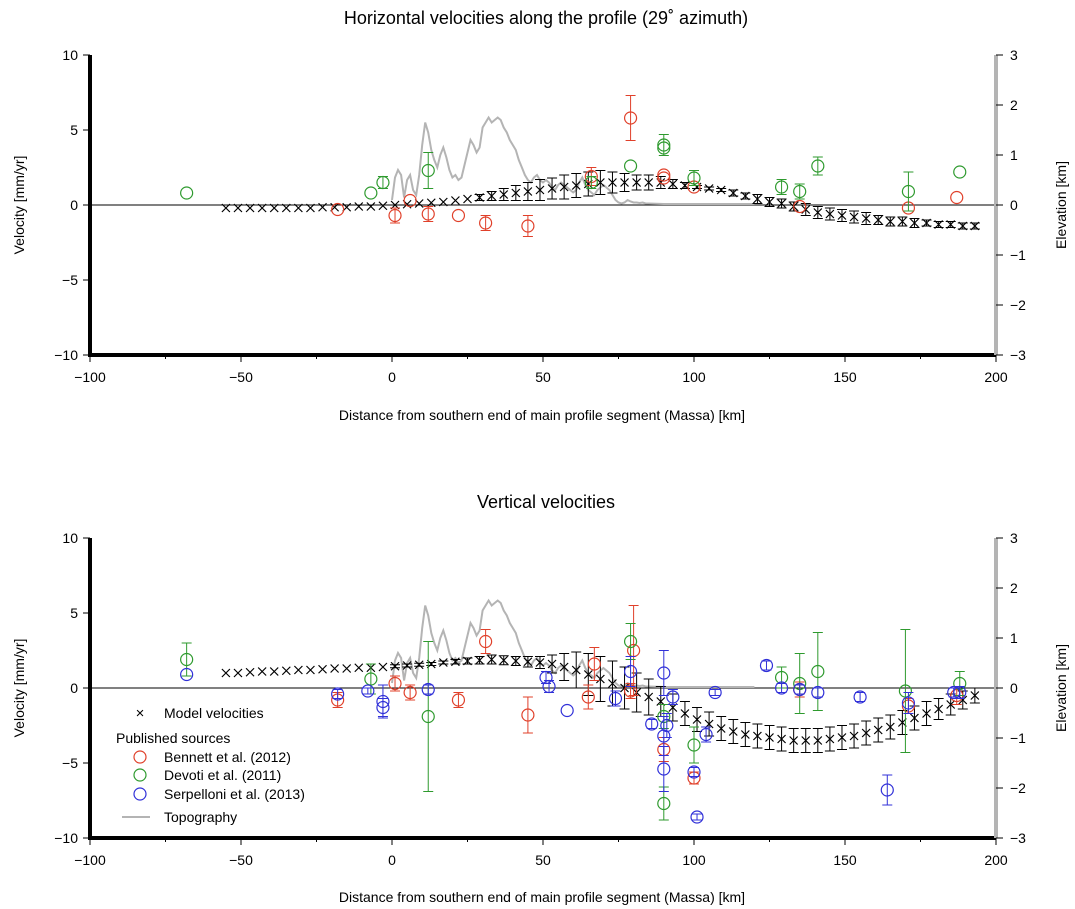  I want to click on y2-axis-label: Elevation [km], so click(1061, 688).